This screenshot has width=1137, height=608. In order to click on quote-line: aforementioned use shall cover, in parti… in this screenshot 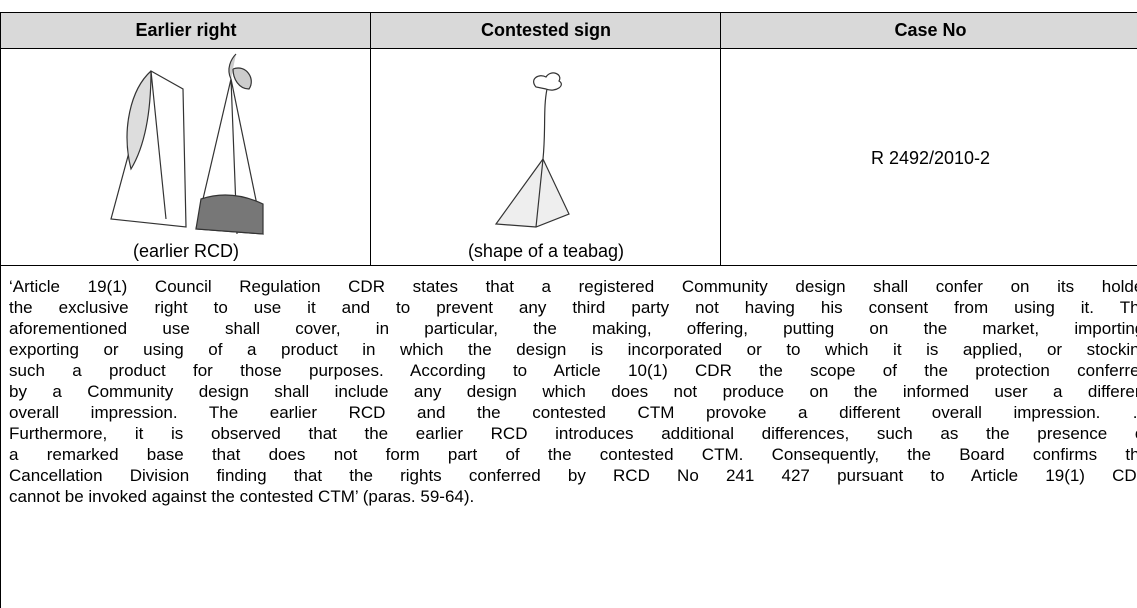, I will do `click(573, 328)`.